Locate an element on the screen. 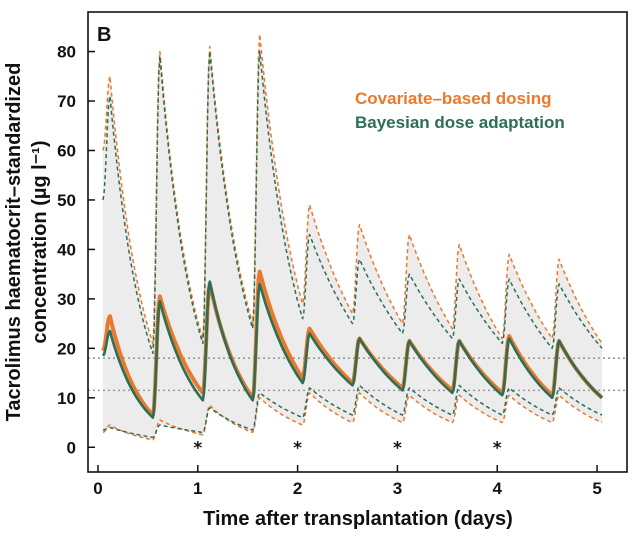 The image size is (637, 537). x-tick-label-0: 0 is located at coordinates (97, 488).